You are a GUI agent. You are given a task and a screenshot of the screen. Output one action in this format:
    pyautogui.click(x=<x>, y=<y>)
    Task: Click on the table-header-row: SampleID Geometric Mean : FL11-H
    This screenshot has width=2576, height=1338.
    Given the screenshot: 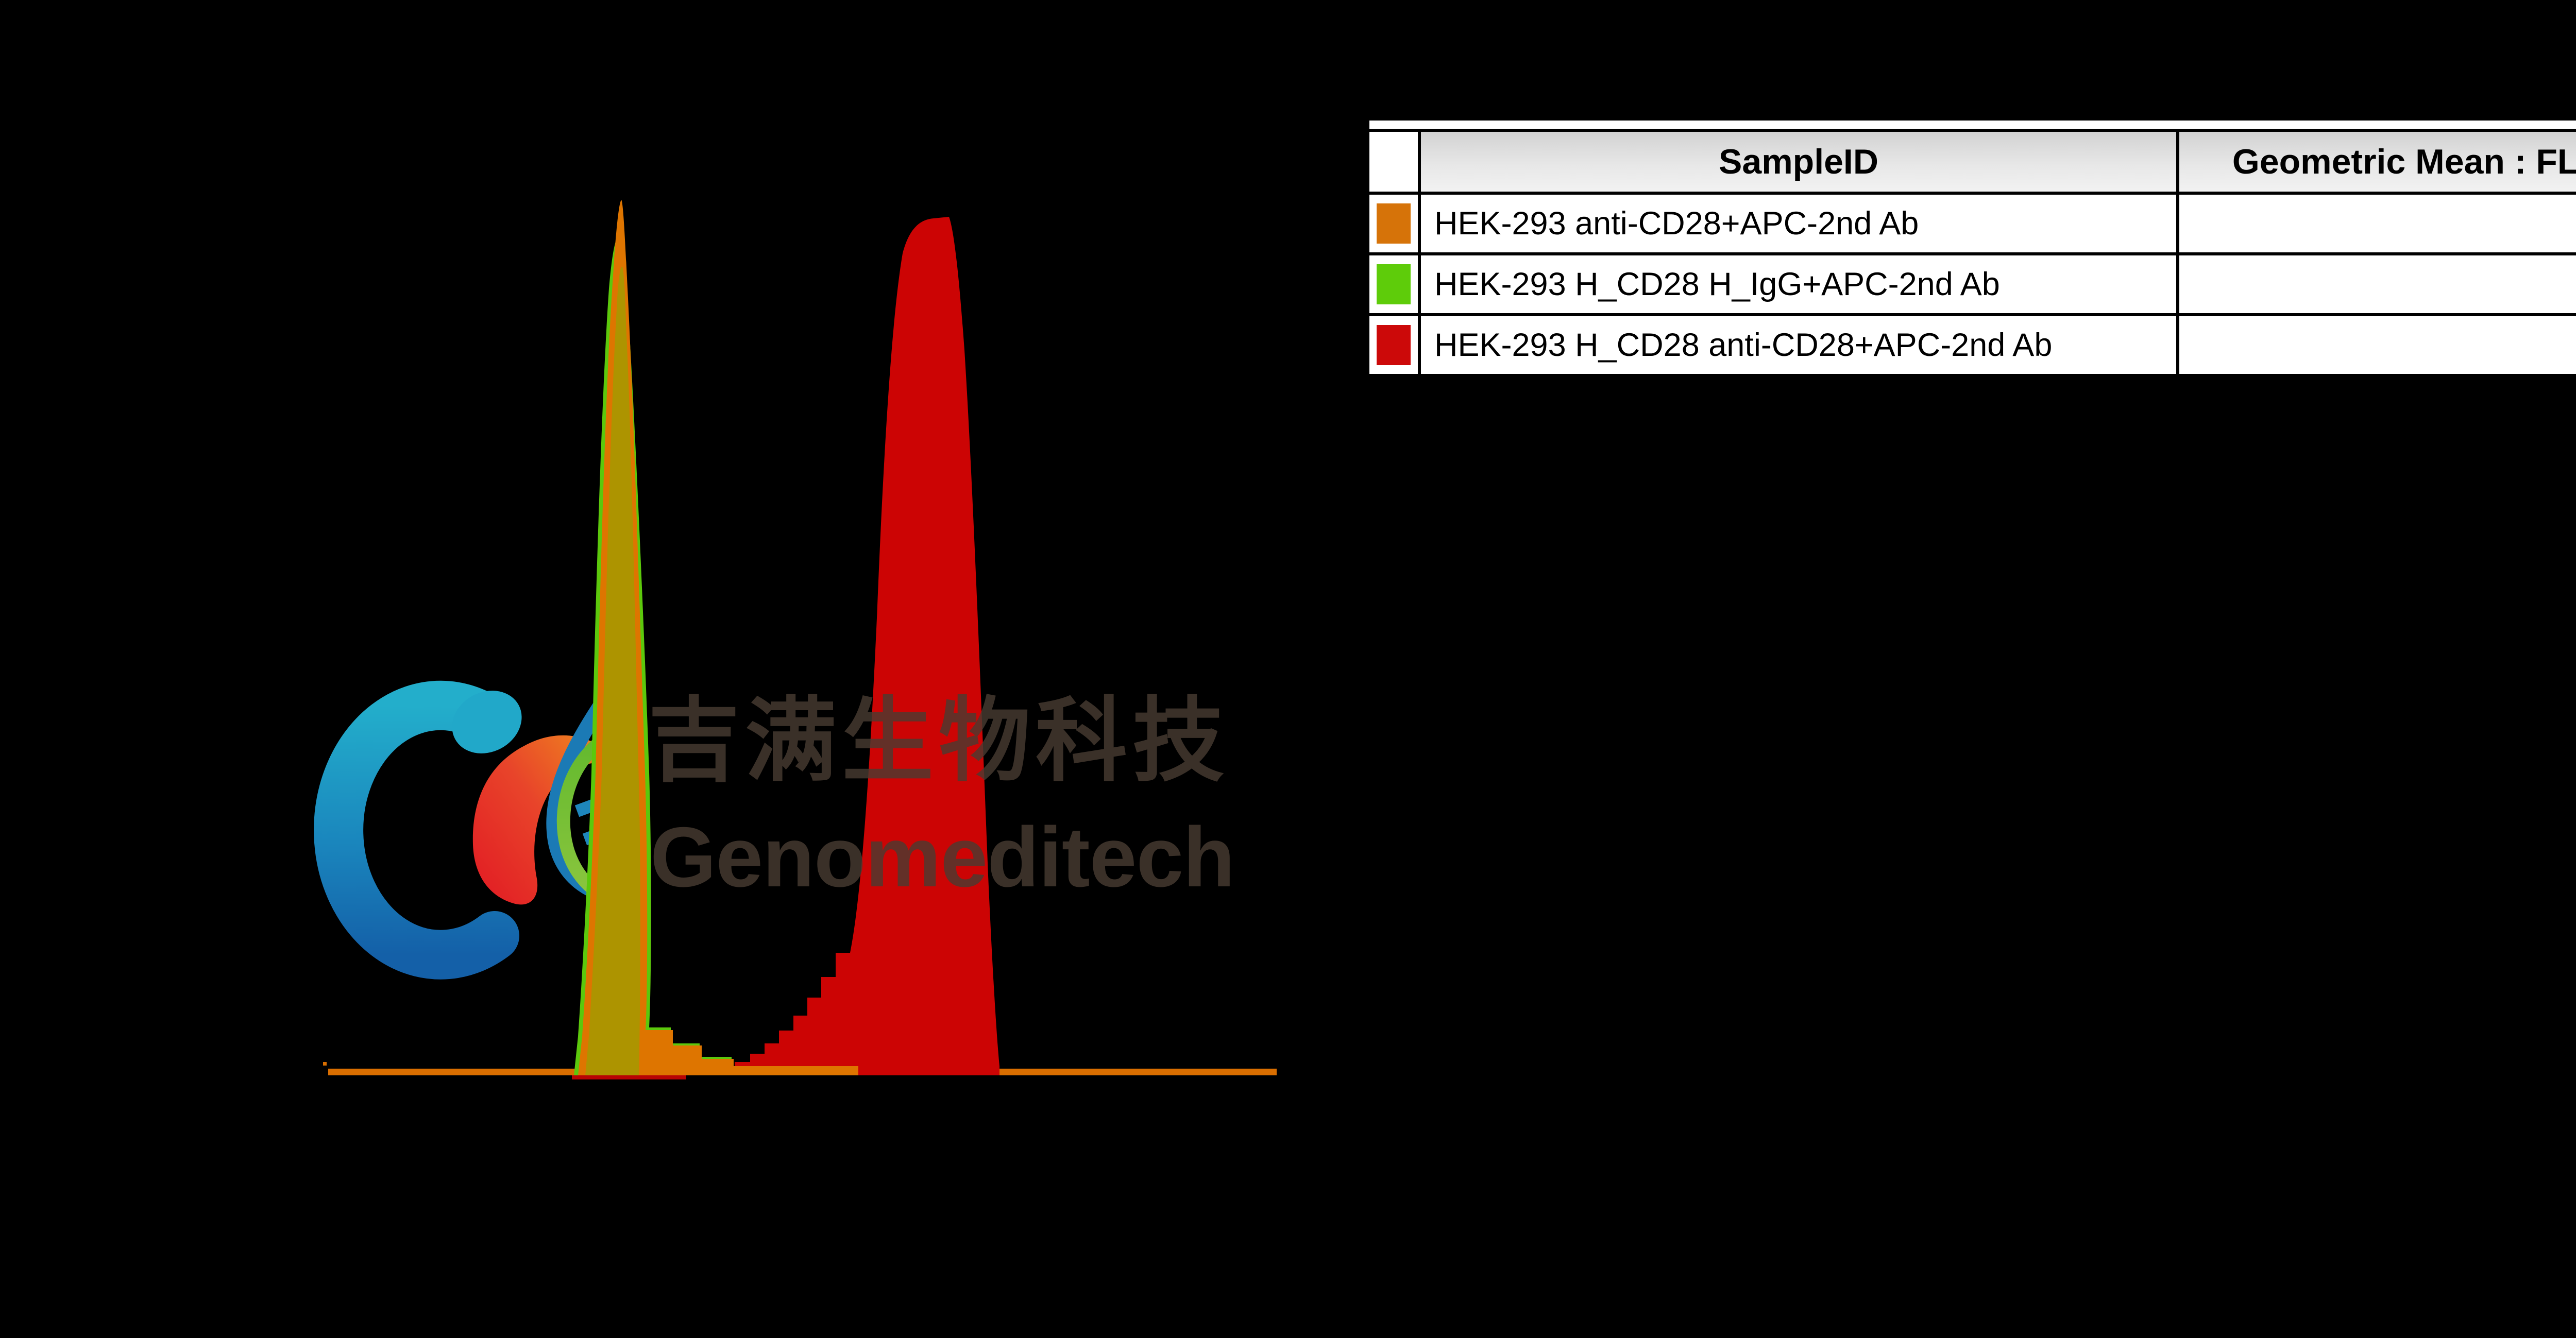 What is the action you would take?
    pyautogui.click(x=1972, y=163)
    